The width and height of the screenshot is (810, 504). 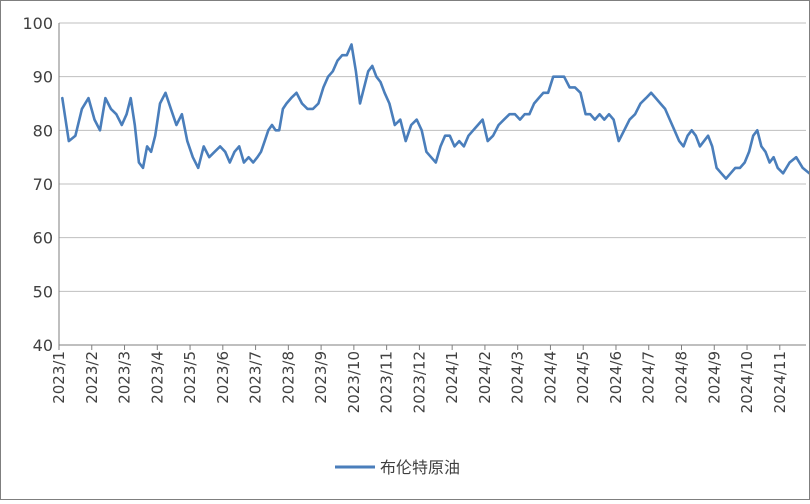 I want to click on y-tick-label: 100, so click(x=37, y=23).